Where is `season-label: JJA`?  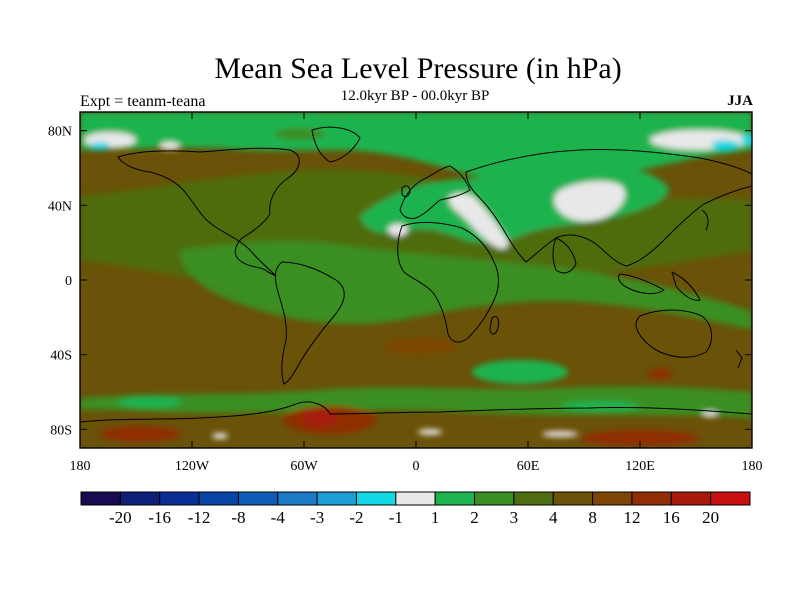 season-label: JJA is located at coordinates (740, 101).